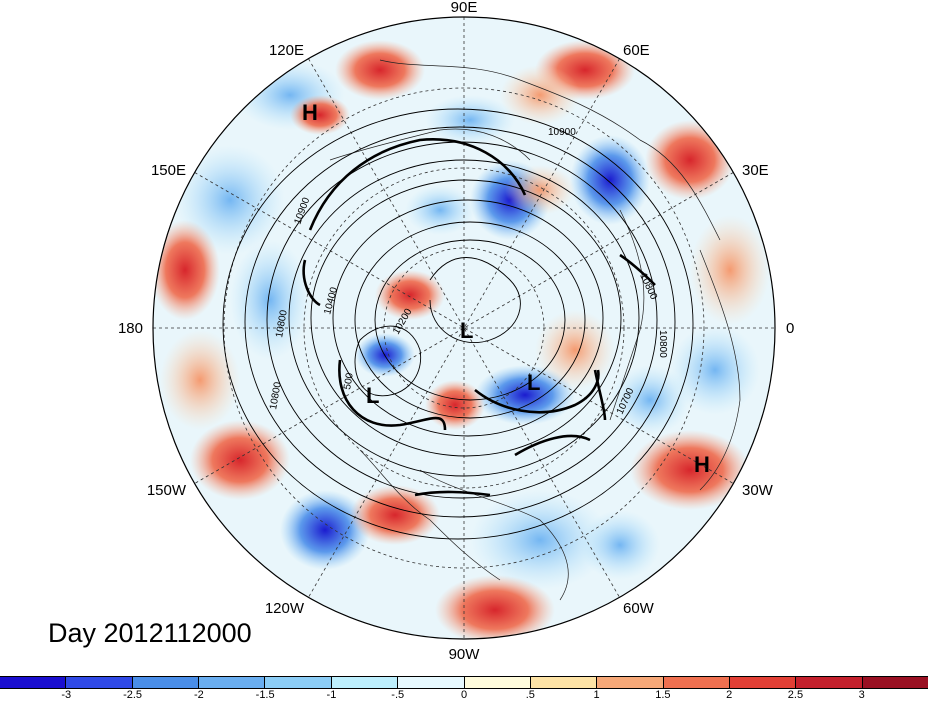 This screenshot has height=702, width=928. What do you see at coordinates (265, 695) in the screenshot?
I see `colorbar-tick-label: -1.5` at bounding box center [265, 695].